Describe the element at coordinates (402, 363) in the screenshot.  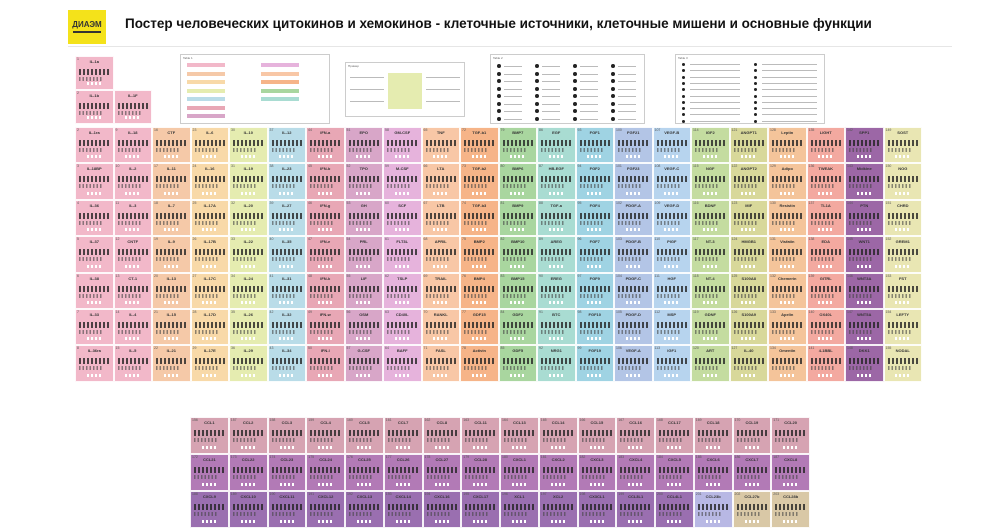
I see `cytokine-cell: 64 BAFF` at that location.